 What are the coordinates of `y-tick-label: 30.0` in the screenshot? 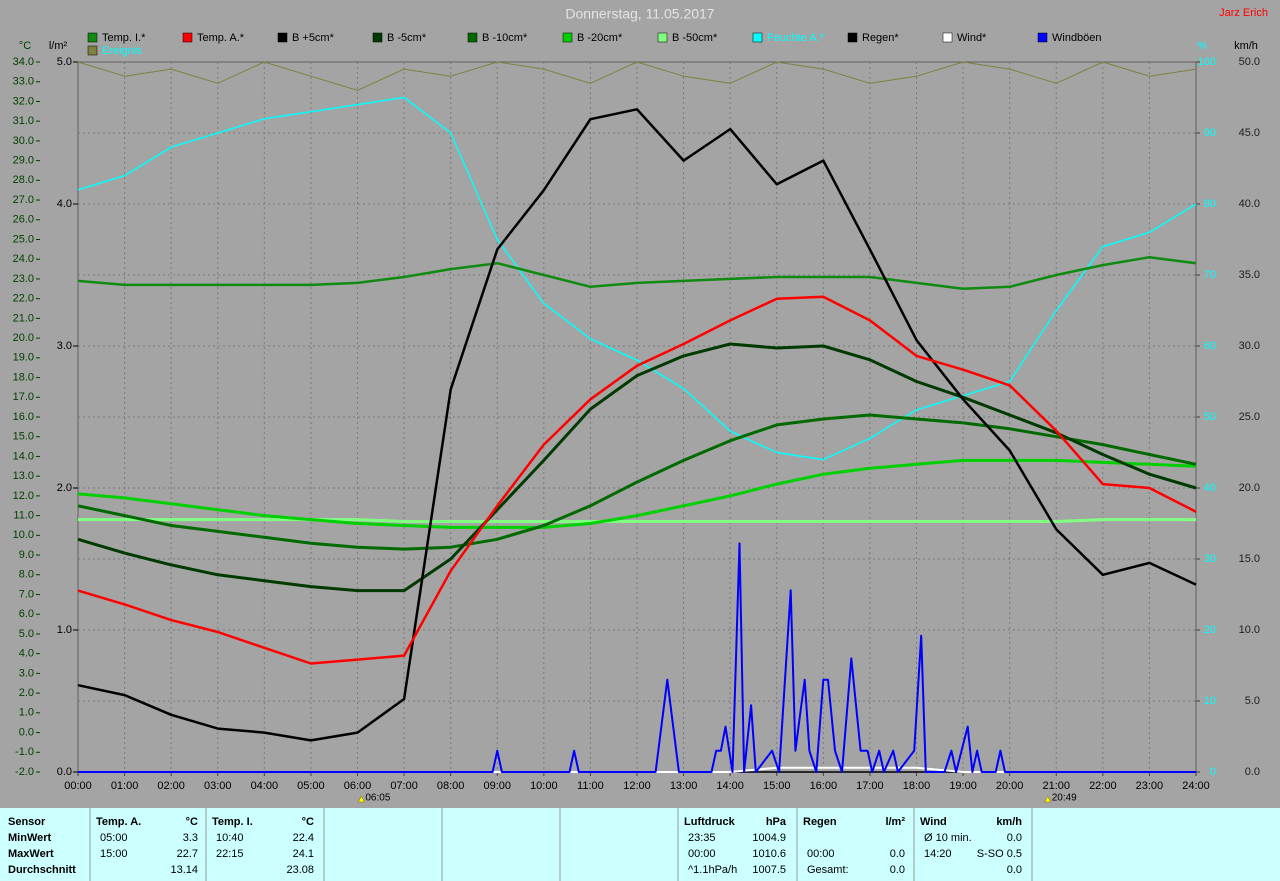 It's located at (23, 141).